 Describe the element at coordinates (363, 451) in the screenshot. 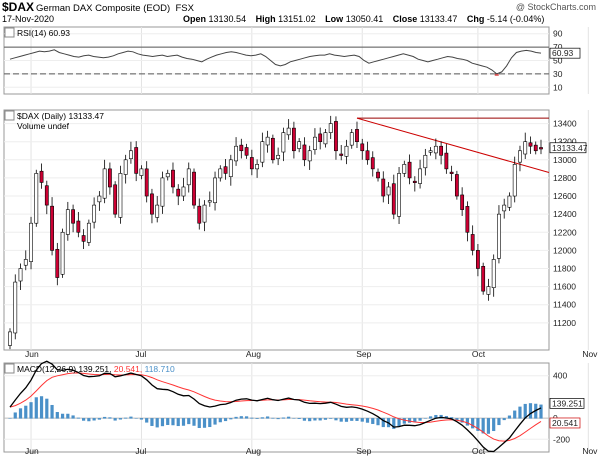

I see `x-tick-label: Sep` at that location.